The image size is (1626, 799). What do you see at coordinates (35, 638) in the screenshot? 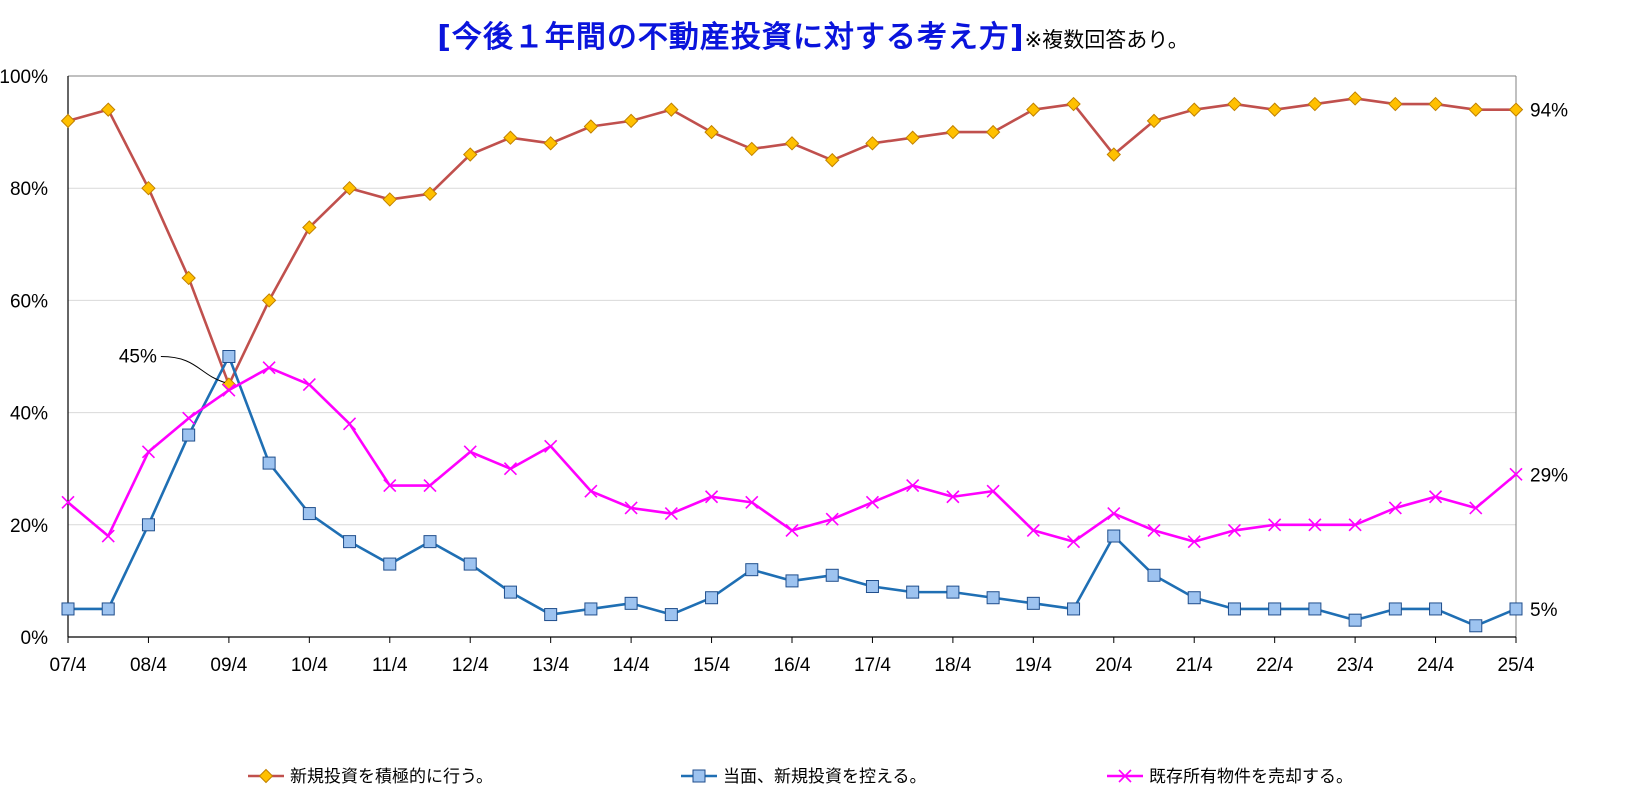
I see `y-tick-label: 0%` at bounding box center [35, 638].